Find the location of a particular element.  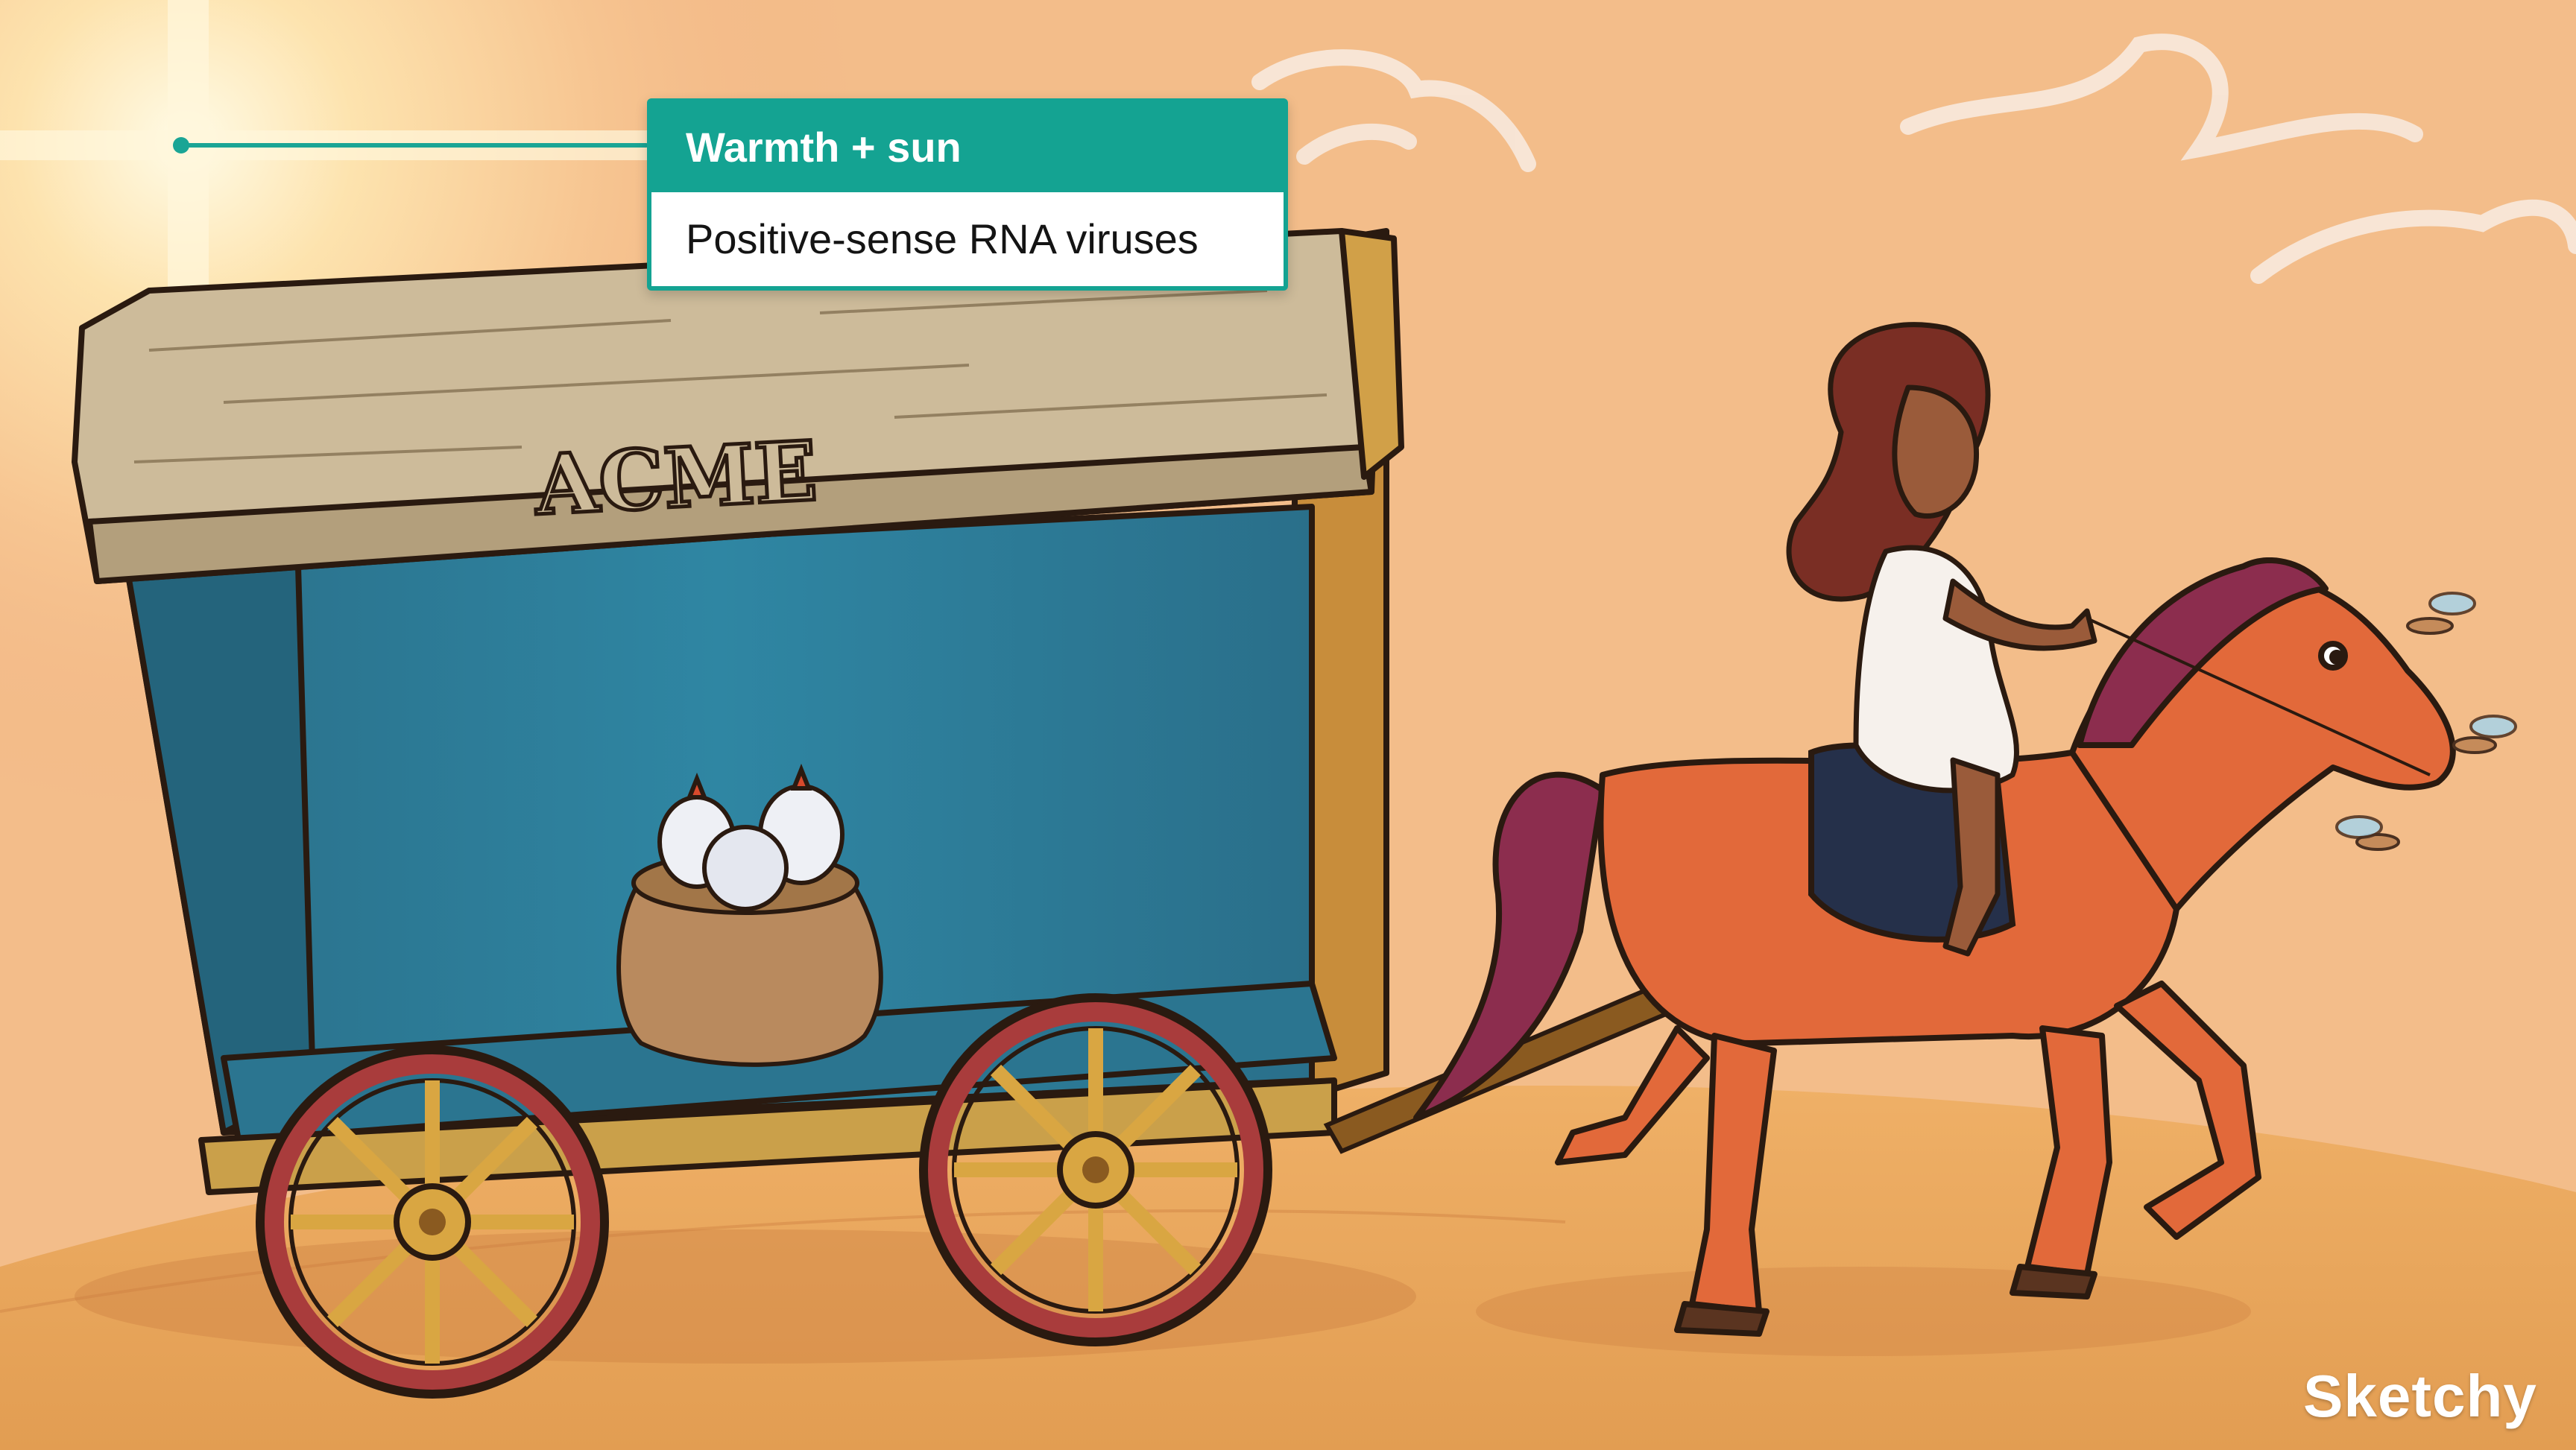

mosquito-icon is located at coordinates (2426, 721).